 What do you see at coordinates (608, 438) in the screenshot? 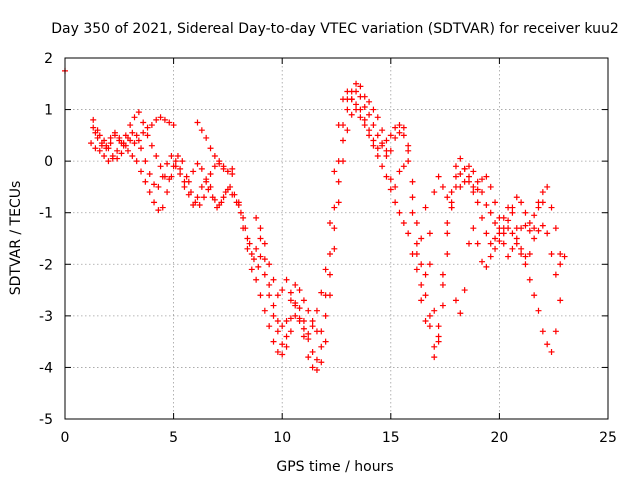
I see `x-tick-label: 25` at bounding box center [608, 438].